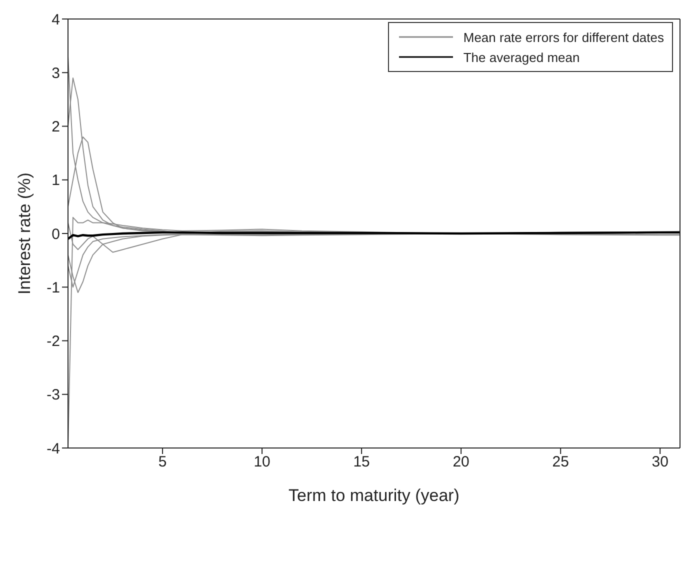 Image resolution: width=683 pixels, height=569 pixels. I want to click on y-tick-label: 0, so click(56, 234).